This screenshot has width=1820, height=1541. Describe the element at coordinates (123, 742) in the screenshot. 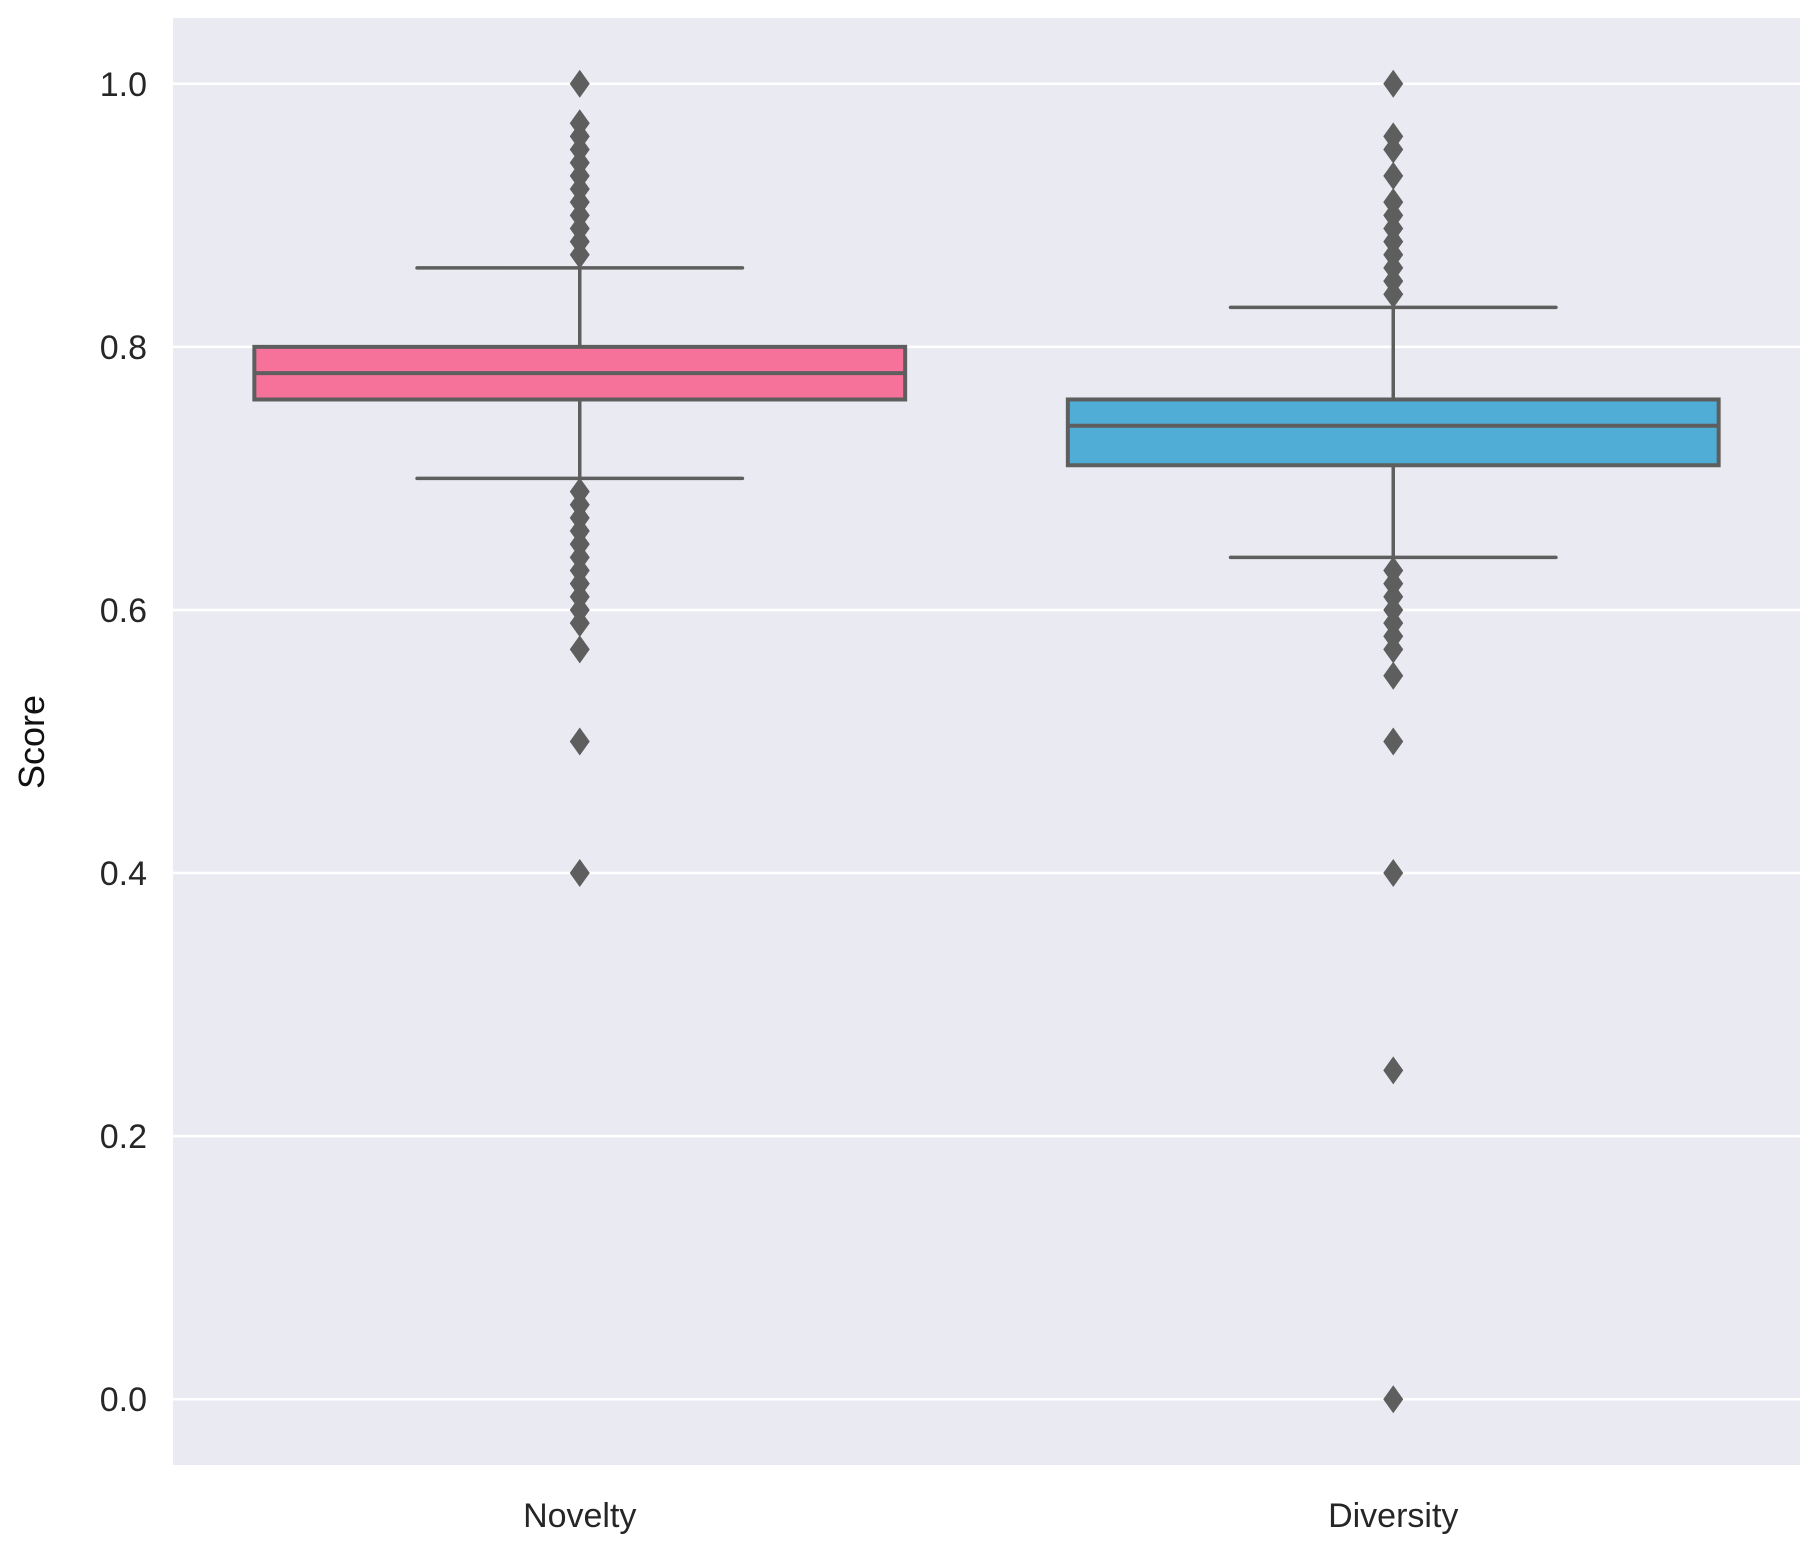

I see `y-axis: 0.0 0.2 0.4 0.6 0.8 1.0` at that location.